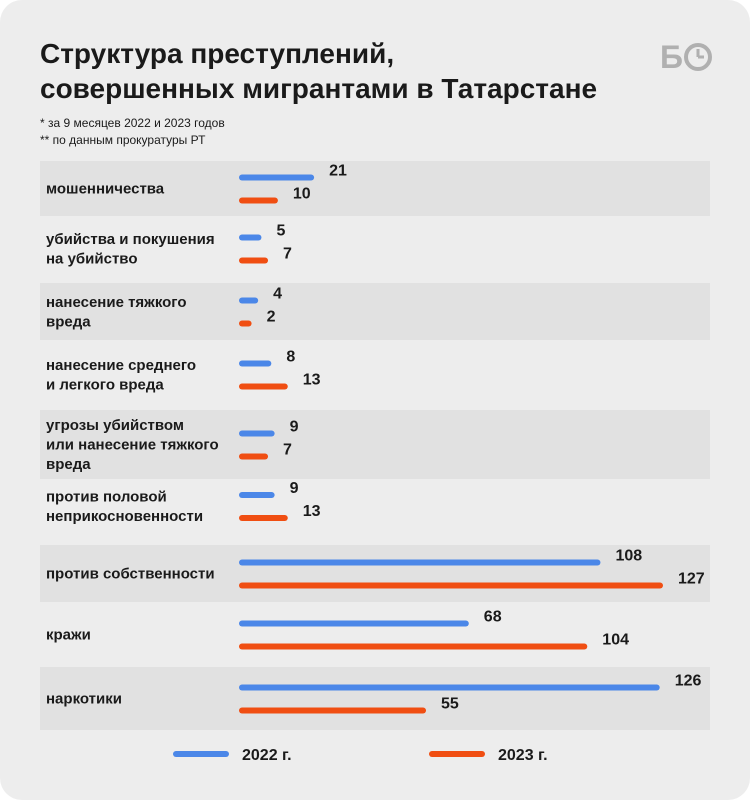  I want to click on value-label: 55, so click(450, 704).